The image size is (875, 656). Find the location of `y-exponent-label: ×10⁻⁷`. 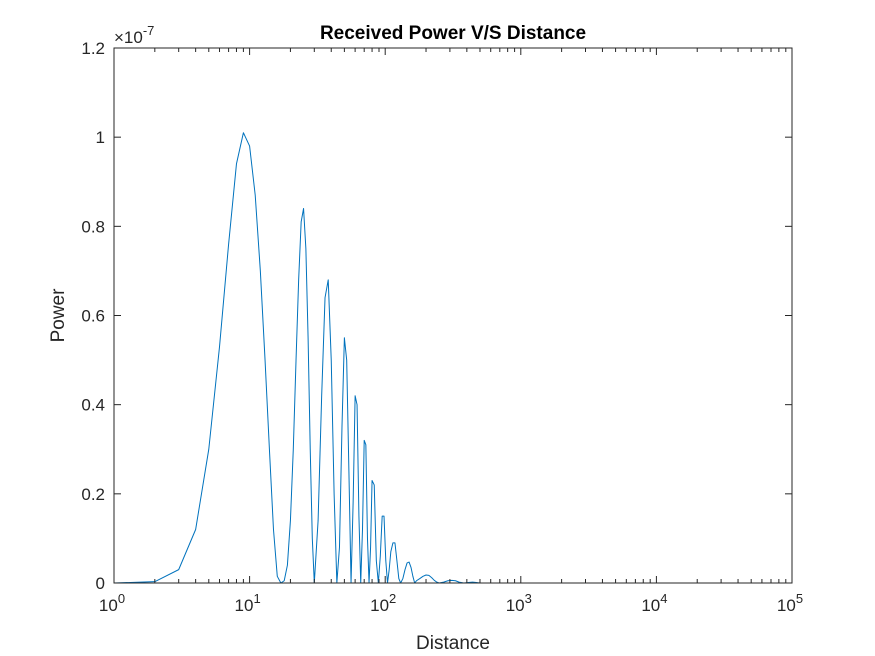

y-exponent-label: ×10⁻⁷ is located at coordinates (134, 35).